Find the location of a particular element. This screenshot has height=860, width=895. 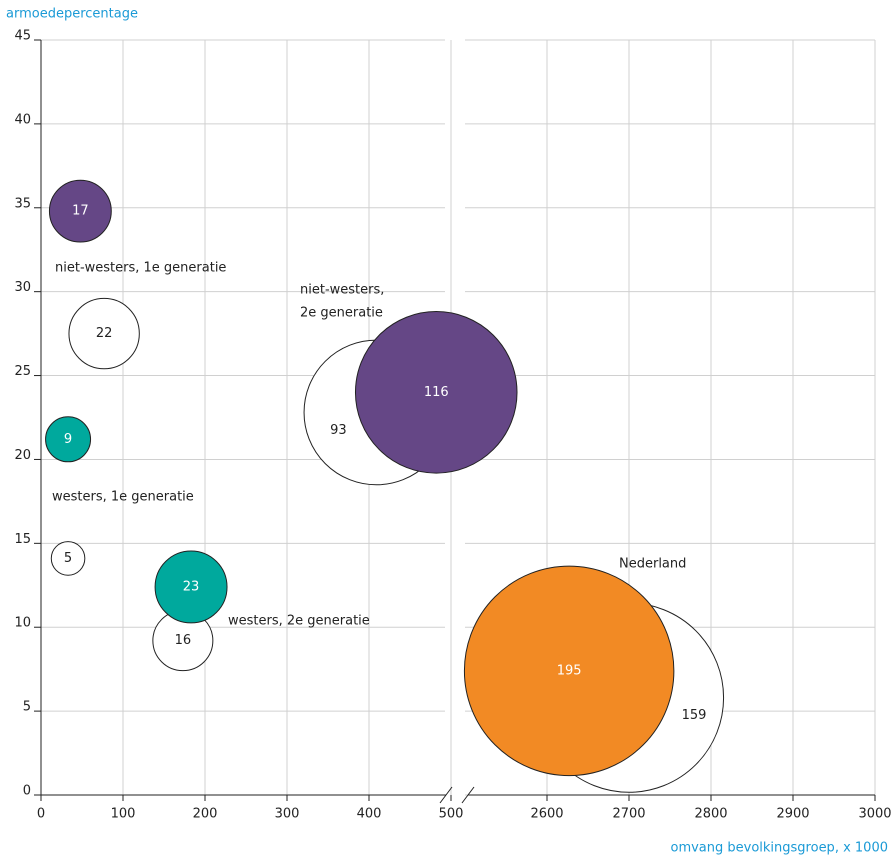

bubble-label: 116 is located at coordinates (436, 392).